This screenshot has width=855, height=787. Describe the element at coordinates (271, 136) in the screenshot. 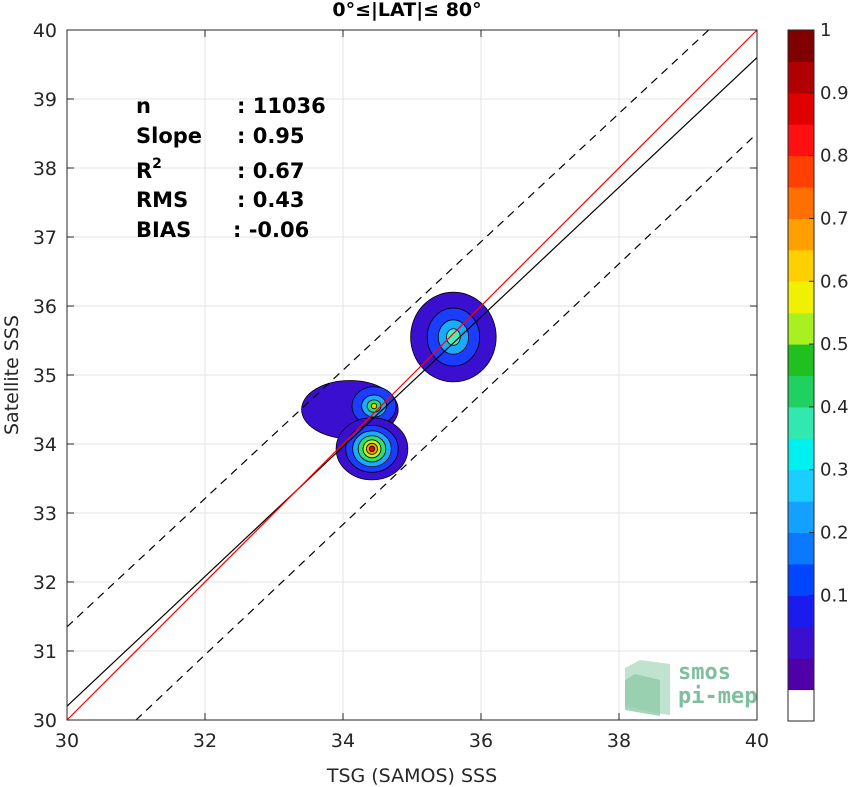

I see `stat-value: : 0.95` at that location.